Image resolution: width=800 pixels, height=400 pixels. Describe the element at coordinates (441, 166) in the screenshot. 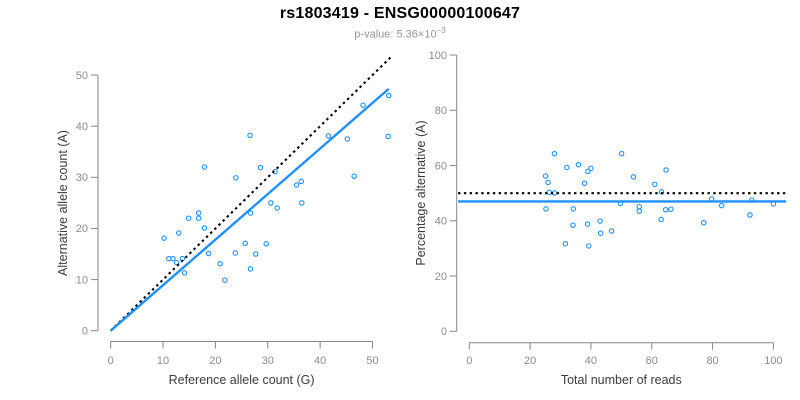

I see `y-tick-label: 60` at that location.